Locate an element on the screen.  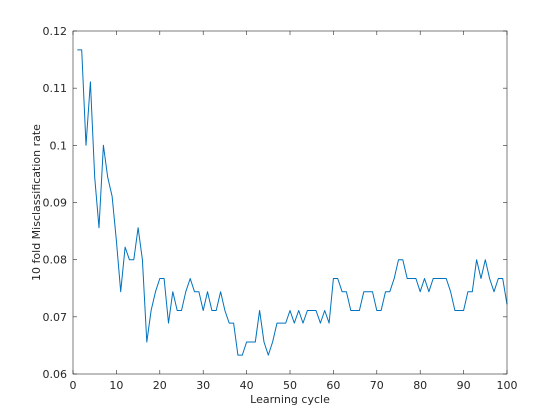
y-tick-label: 0.12 is located at coordinates (55, 31).